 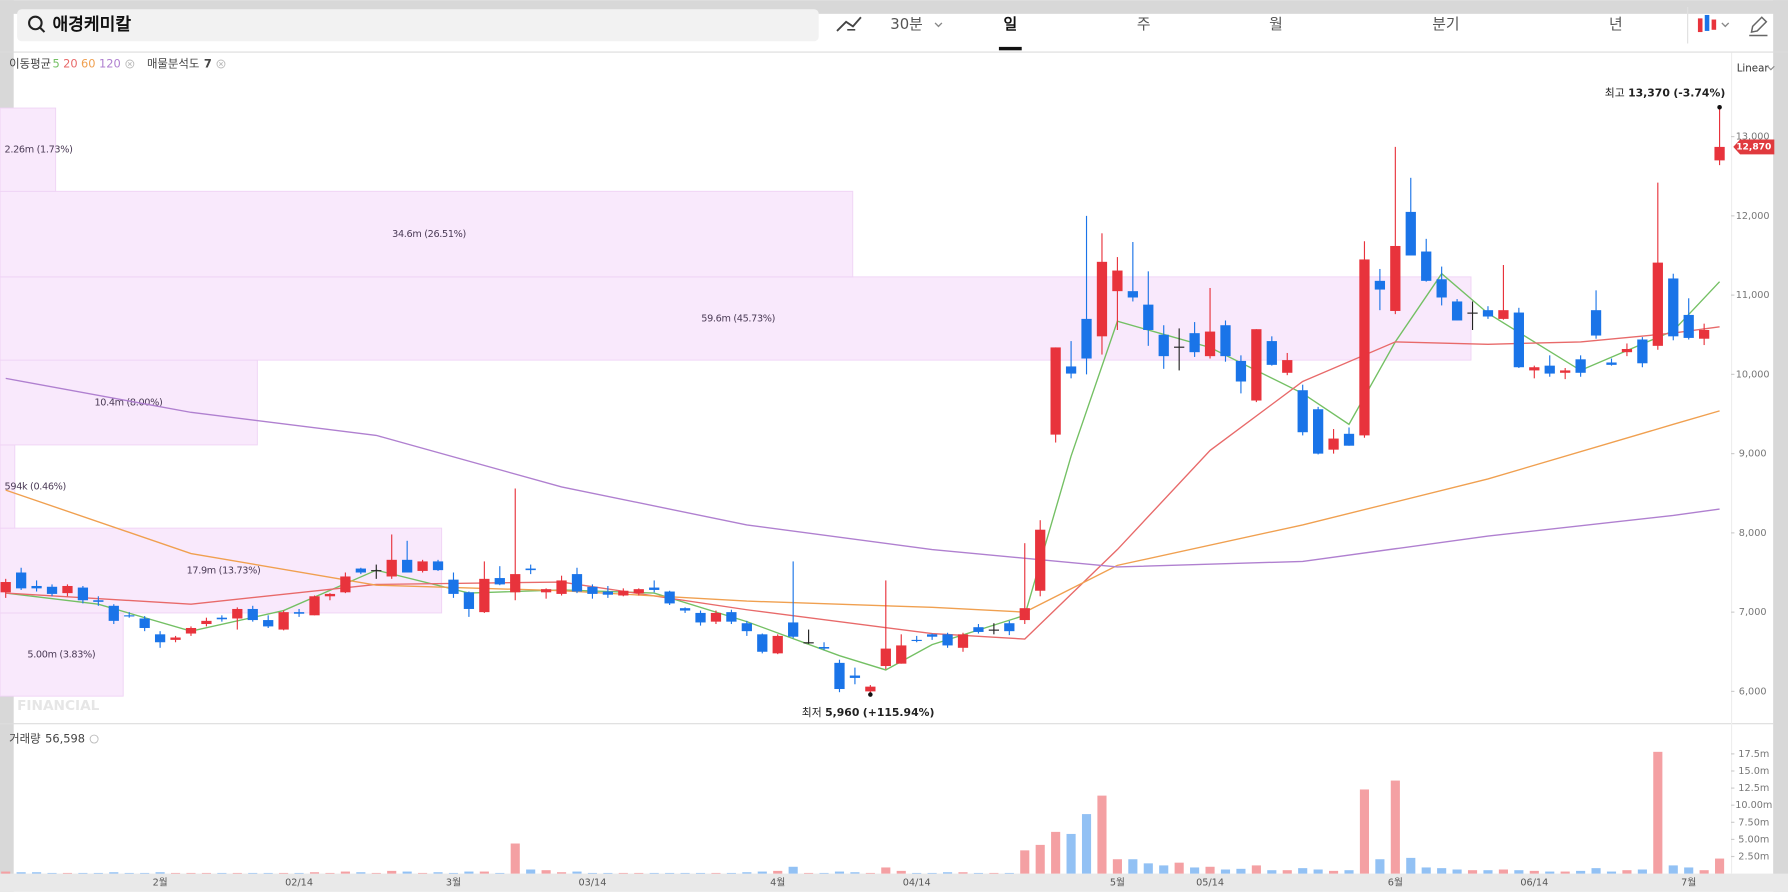 I want to click on search-box, so click(x=418, y=25).